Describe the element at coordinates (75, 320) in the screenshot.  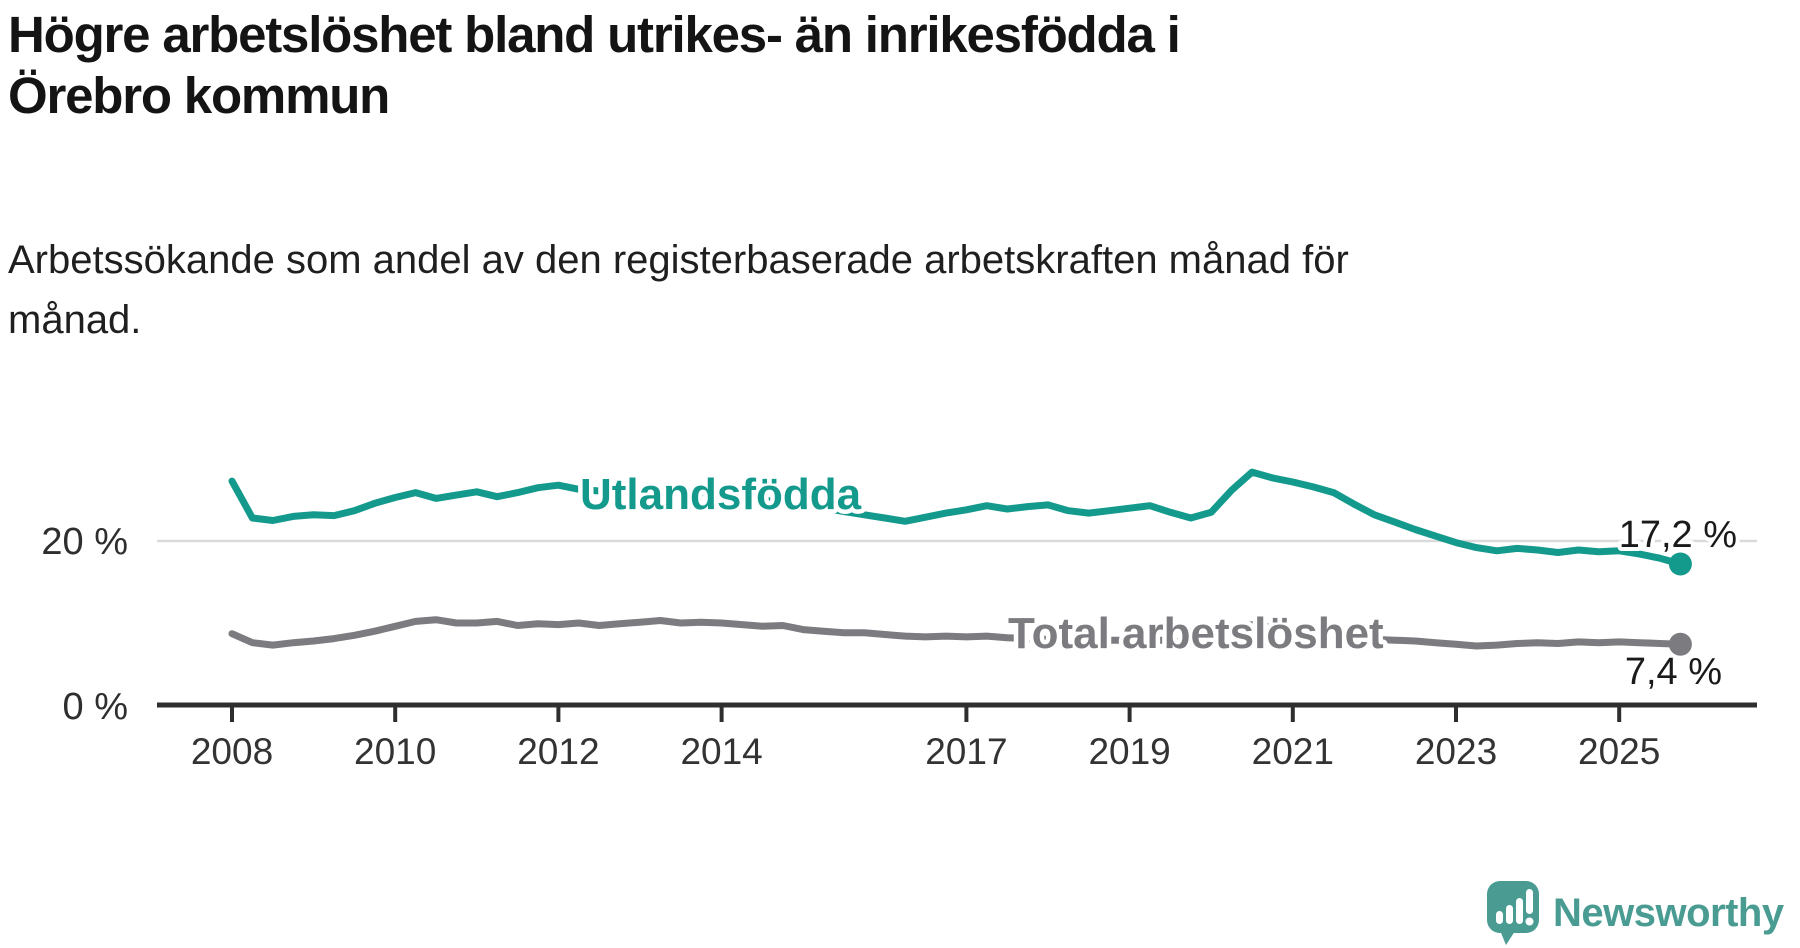
I see `subtitle-line-2: månad.` at that location.